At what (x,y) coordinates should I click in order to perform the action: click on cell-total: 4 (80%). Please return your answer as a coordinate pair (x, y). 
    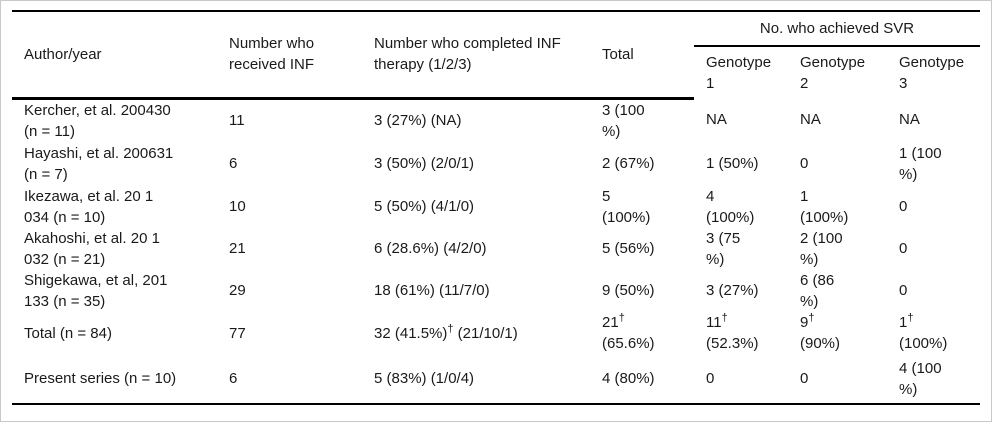
    Looking at the image, I should click on (628, 378).